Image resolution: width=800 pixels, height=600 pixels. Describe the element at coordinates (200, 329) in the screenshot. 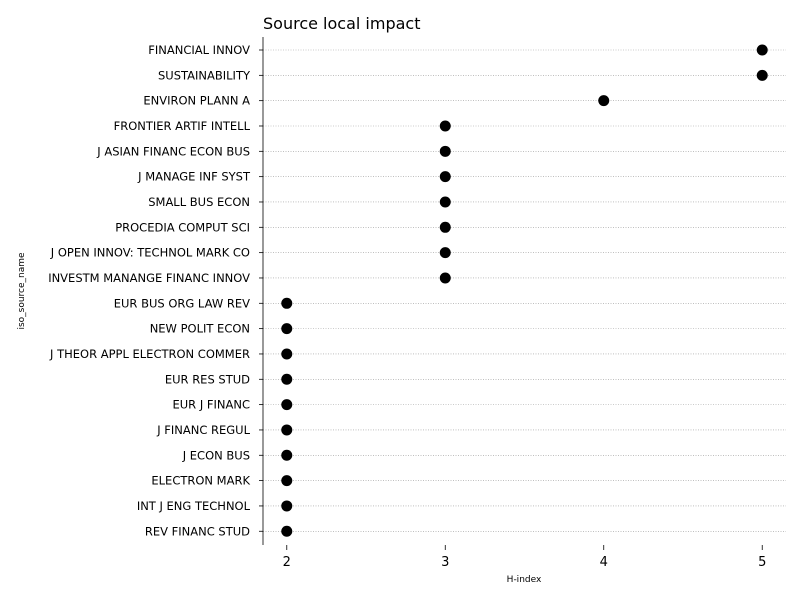

I see `y-tick-label: NEW POLIT ECON` at that location.